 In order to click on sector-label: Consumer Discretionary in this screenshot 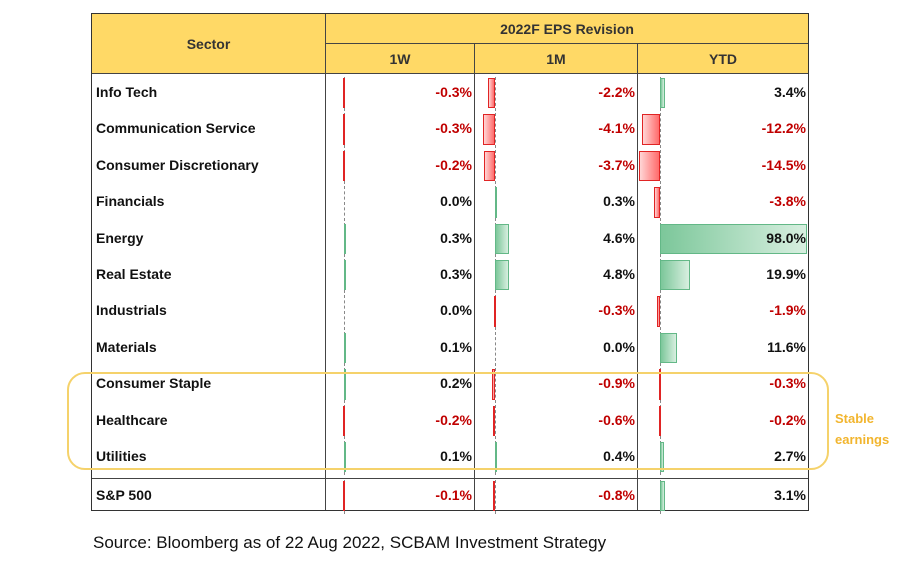, I will do `click(177, 164)`.